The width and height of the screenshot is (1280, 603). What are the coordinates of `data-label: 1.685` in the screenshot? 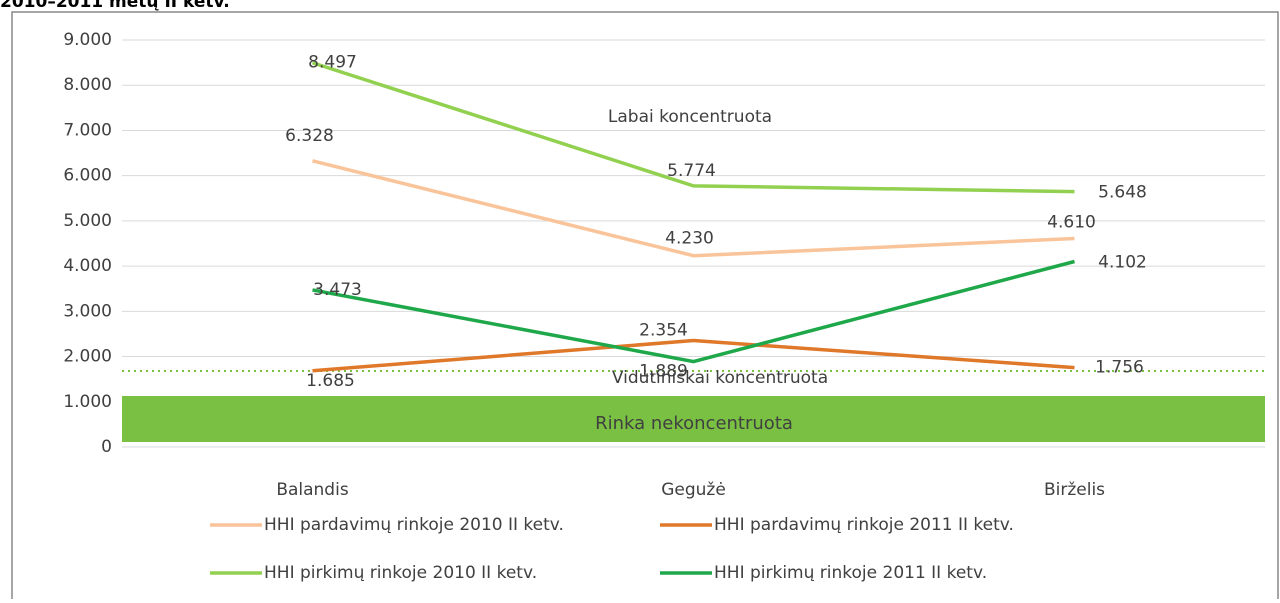 It's located at (330, 381).